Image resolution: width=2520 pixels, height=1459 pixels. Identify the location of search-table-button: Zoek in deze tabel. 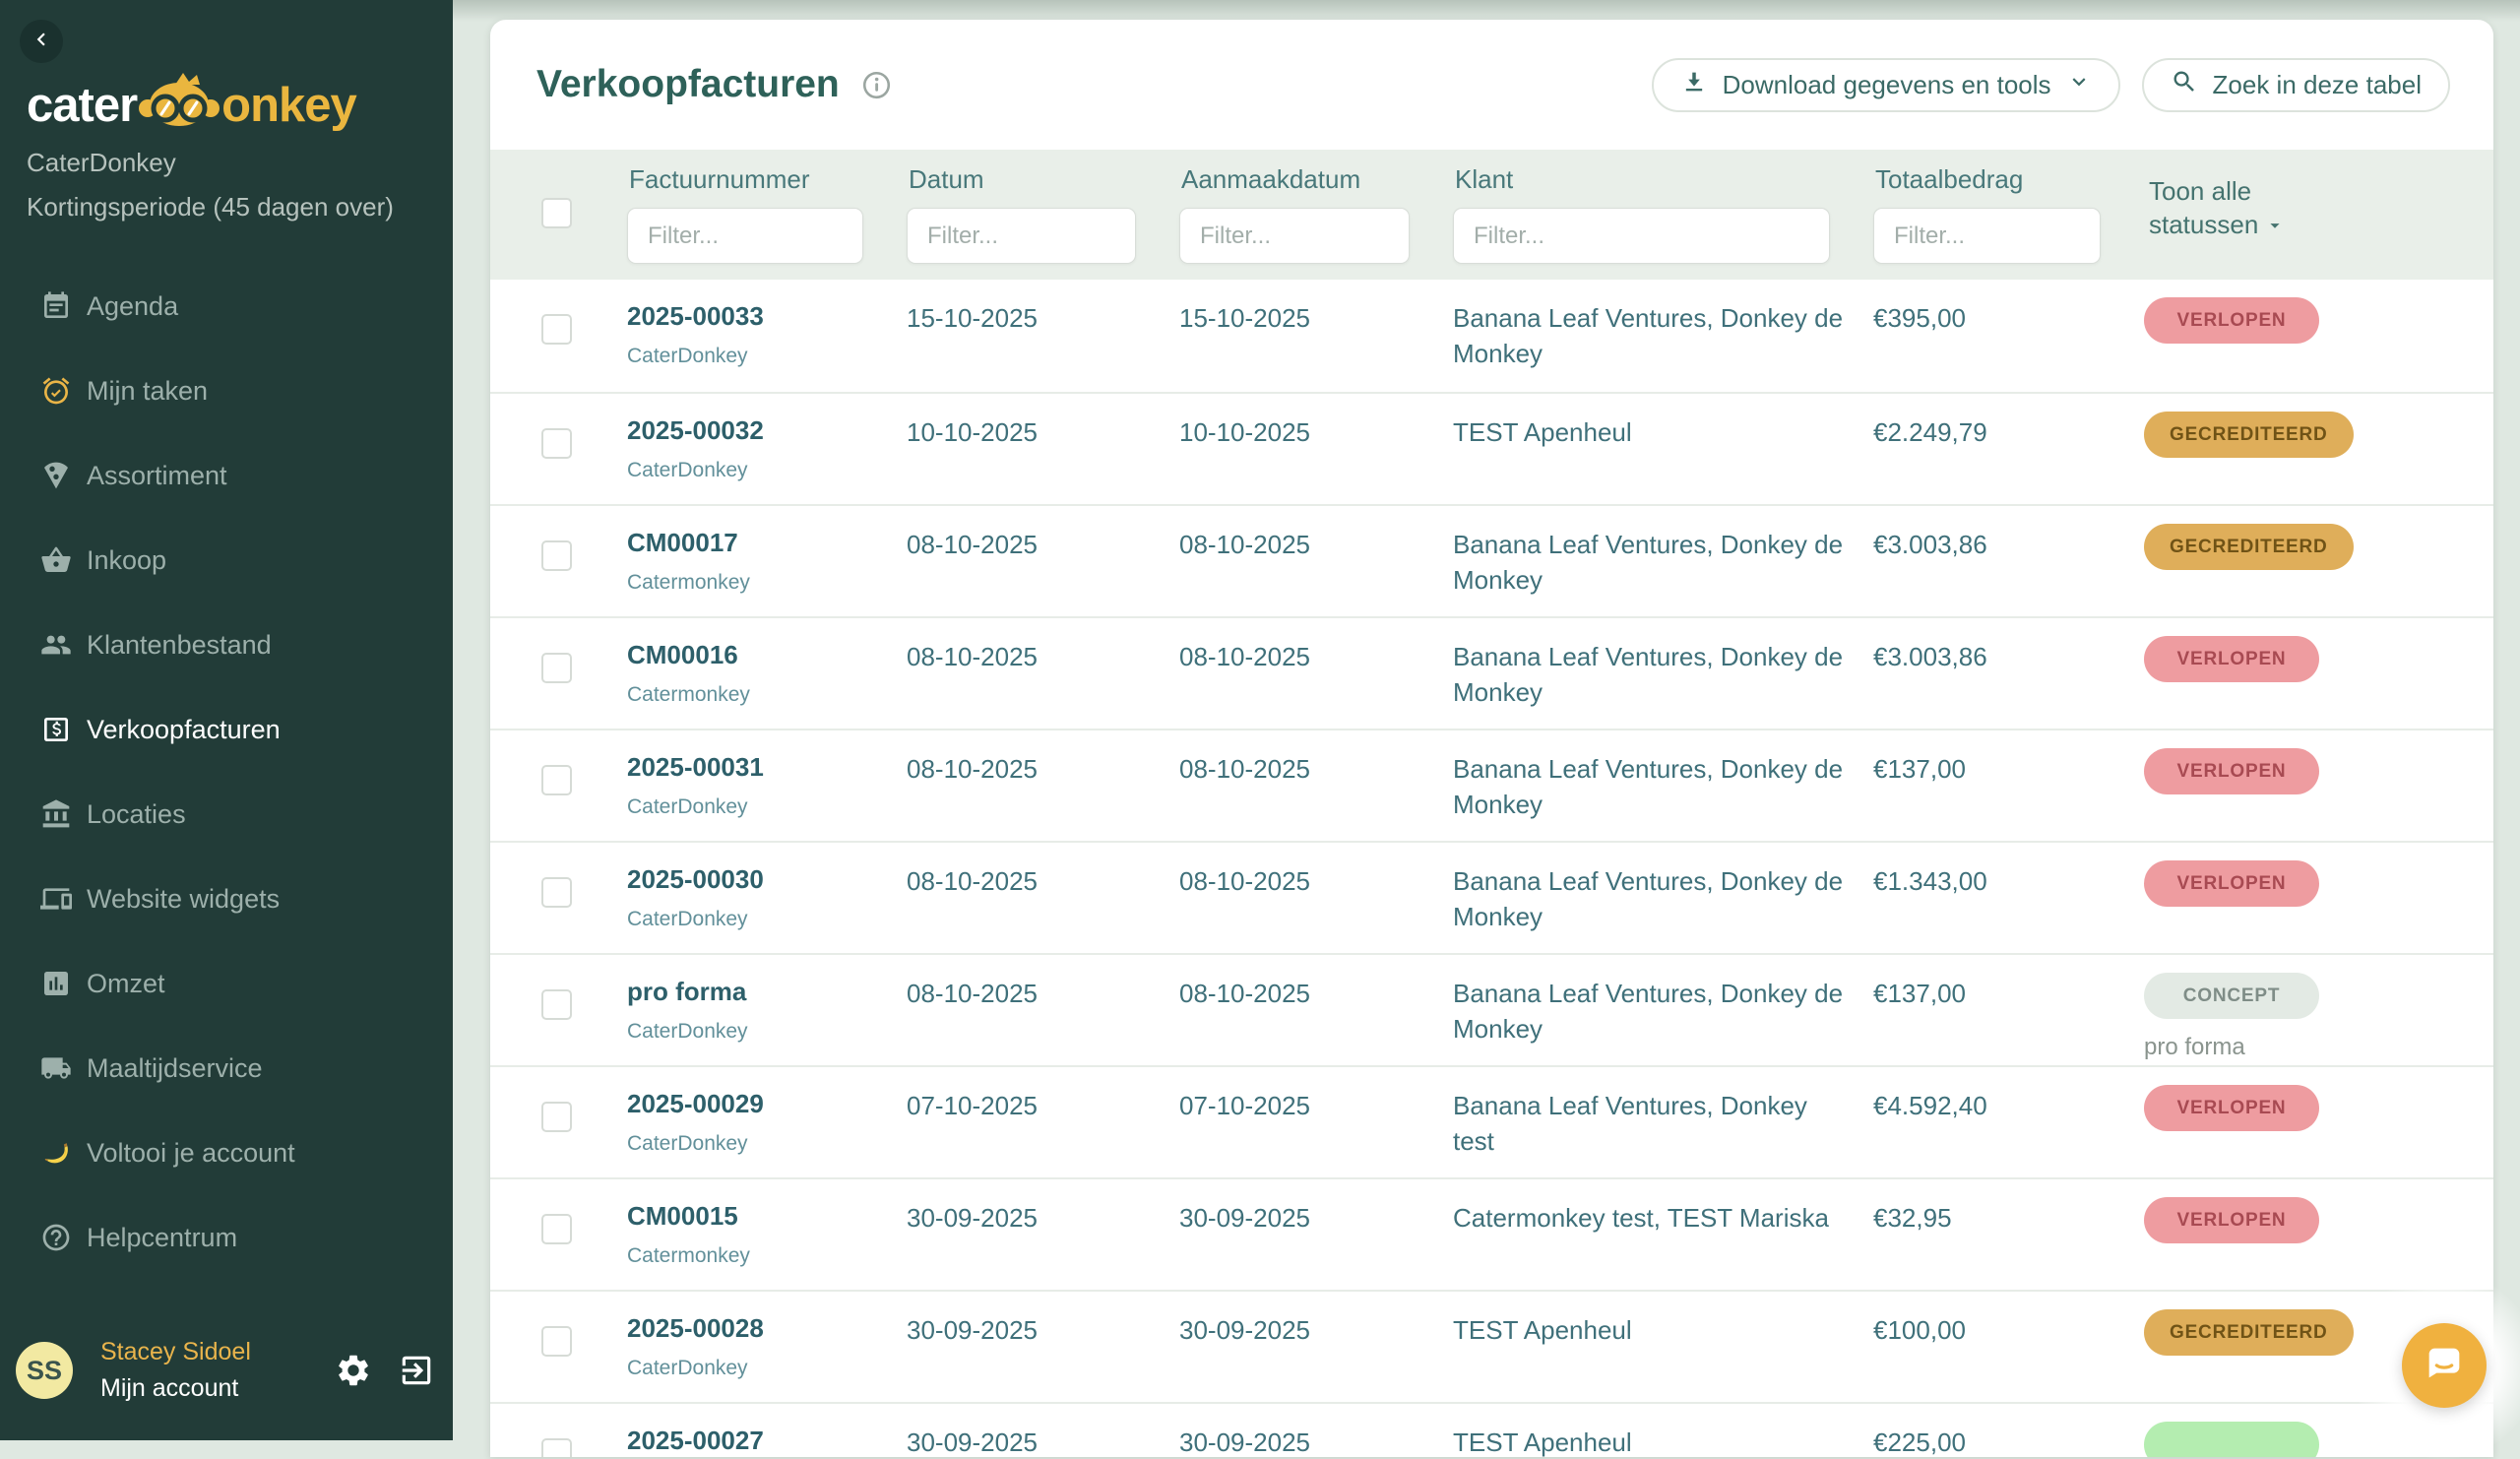
(2295, 84).